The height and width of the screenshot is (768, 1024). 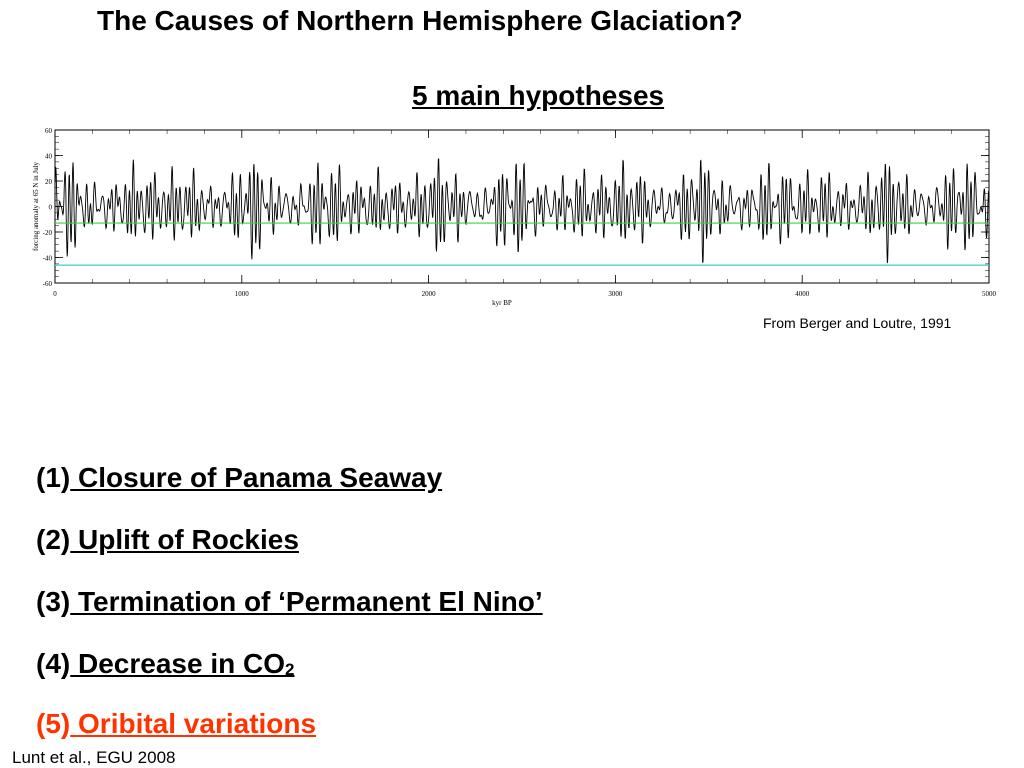 What do you see at coordinates (429, 294) in the screenshot?
I see `x-tick-label: 2000` at bounding box center [429, 294].